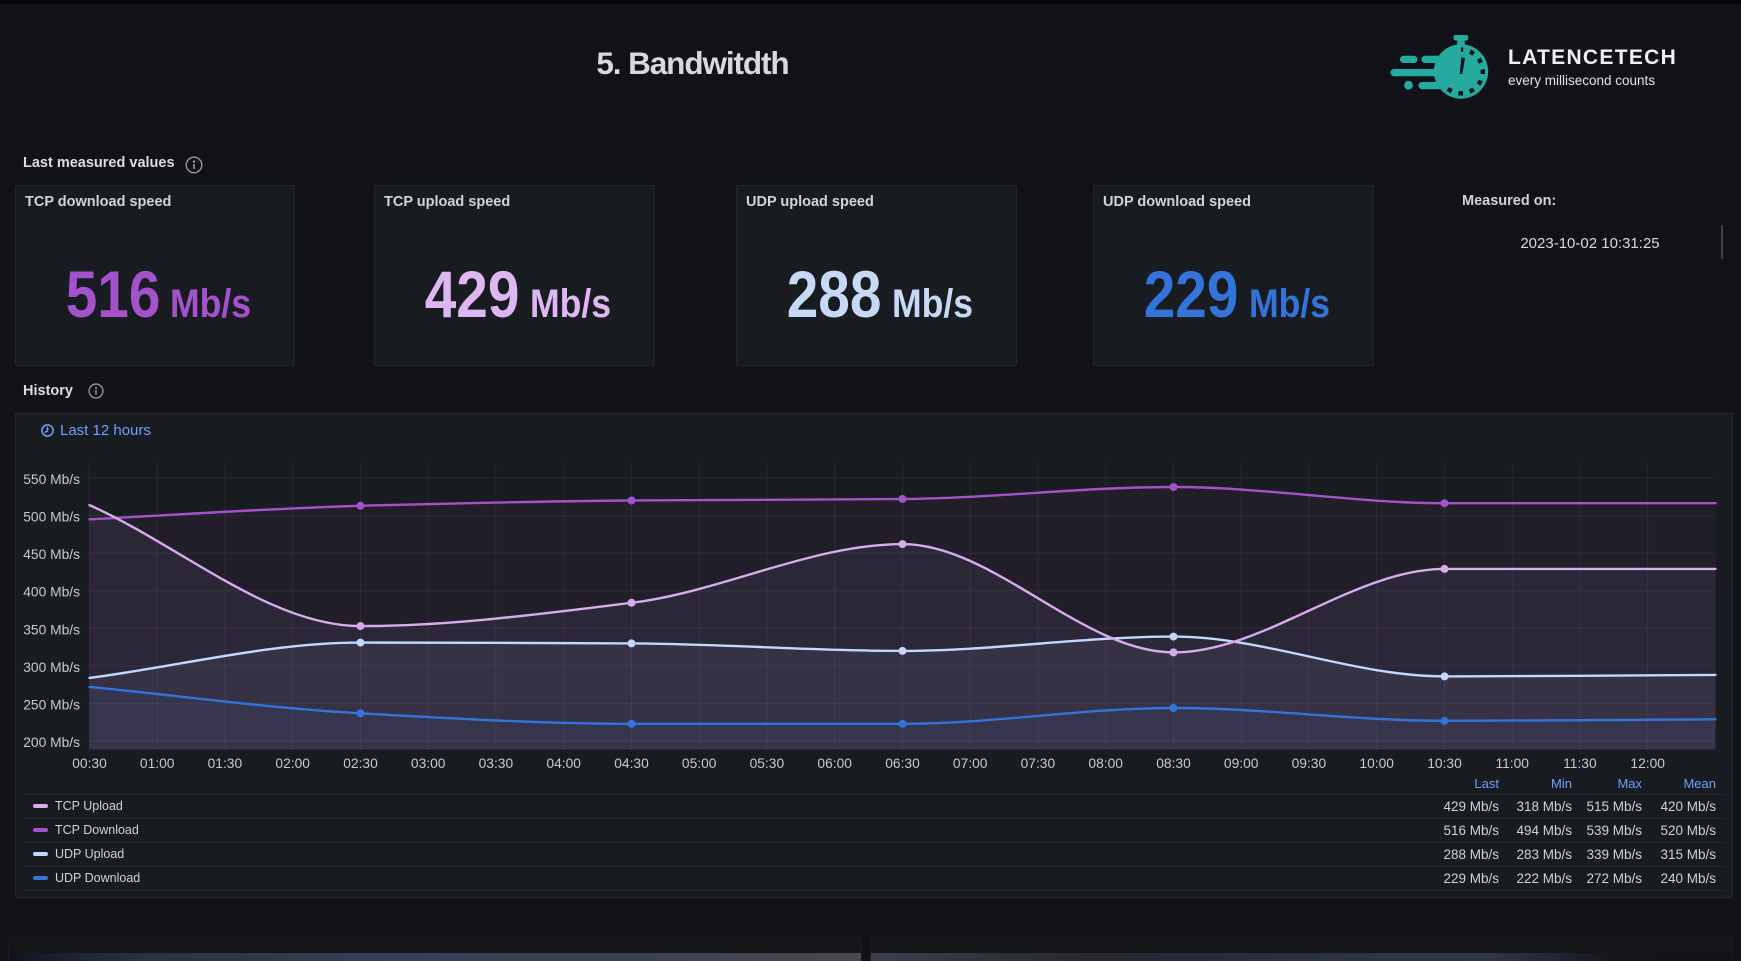  I want to click on svg-text: 06:00, so click(834, 763).